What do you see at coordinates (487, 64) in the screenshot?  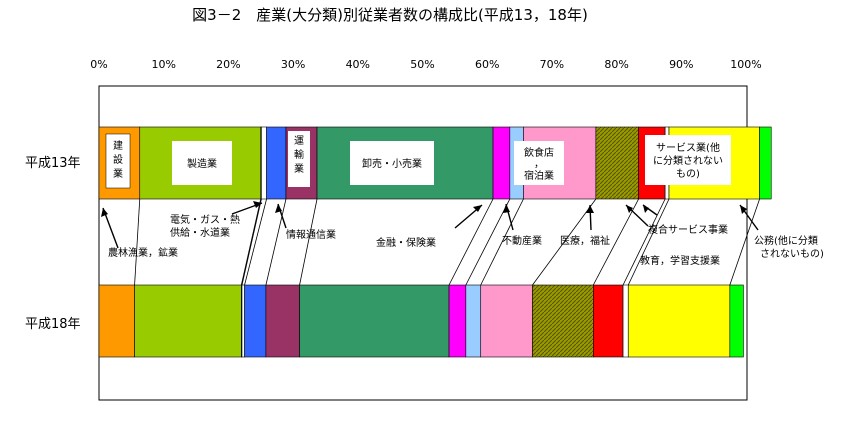 I see `x-tick-label: 60%` at bounding box center [487, 64].